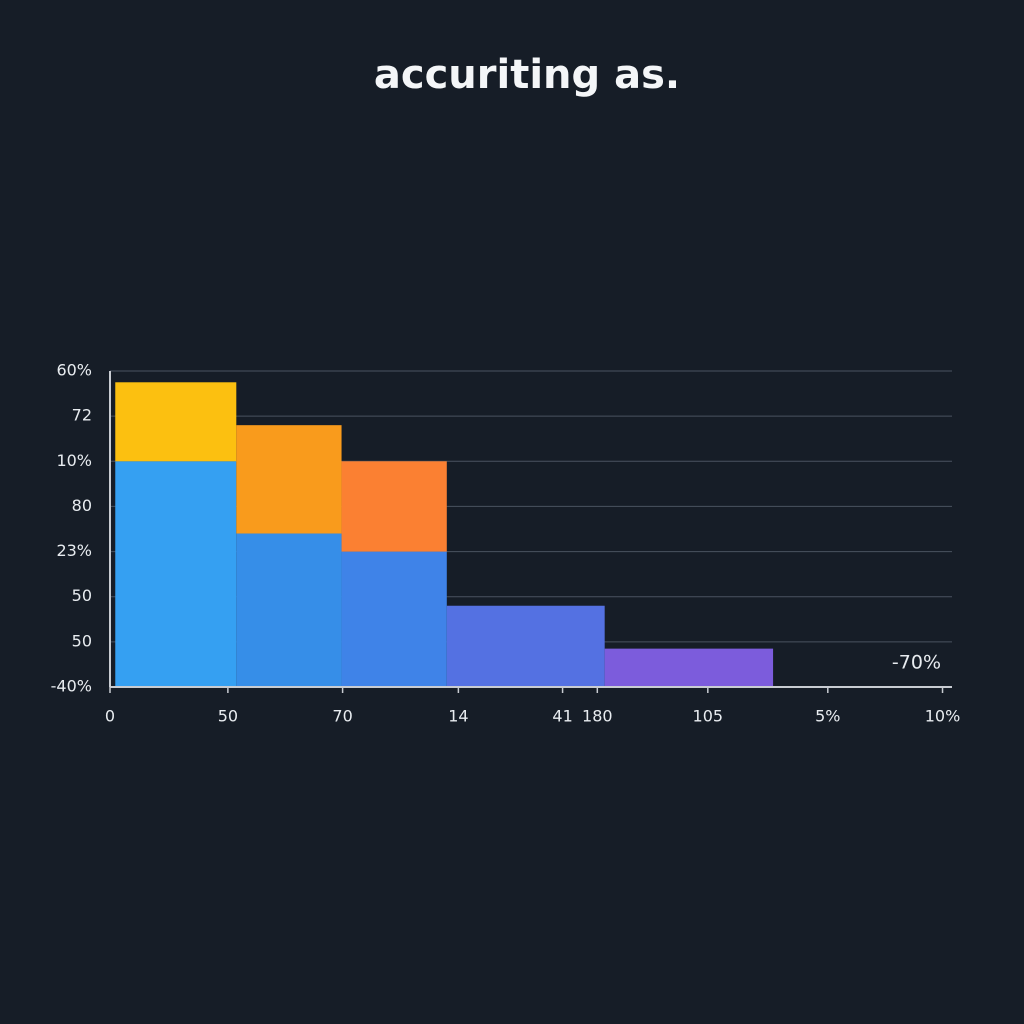 This screenshot has width=1024, height=1024. Describe the element at coordinates (82, 505) in the screenshot. I see `y-tick-label: 80` at that location.